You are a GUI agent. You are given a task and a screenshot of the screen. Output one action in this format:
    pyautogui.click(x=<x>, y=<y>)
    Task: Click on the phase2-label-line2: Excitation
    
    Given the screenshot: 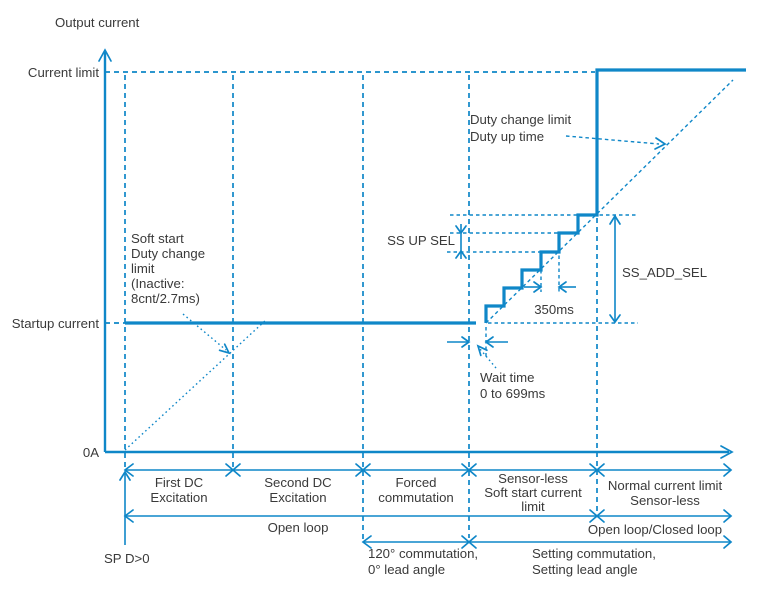 What is the action you would take?
    pyautogui.click(x=297, y=497)
    